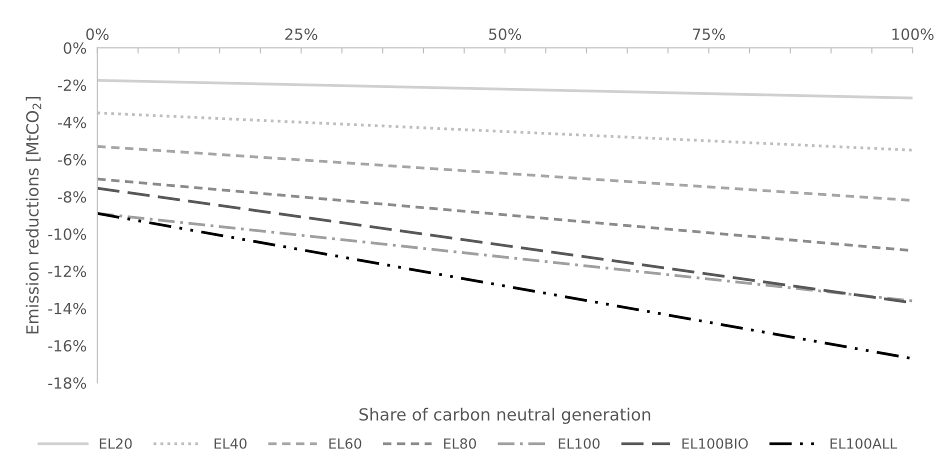  What do you see at coordinates (72, 85) in the screenshot?
I see `y-tick-label: -2%` at bounding box center [72, 85].